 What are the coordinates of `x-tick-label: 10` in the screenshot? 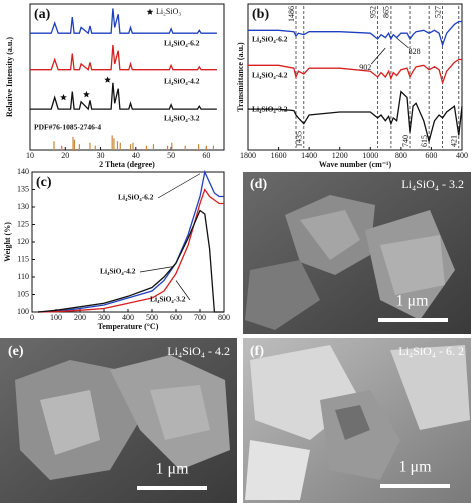 It's located at (30, 155).